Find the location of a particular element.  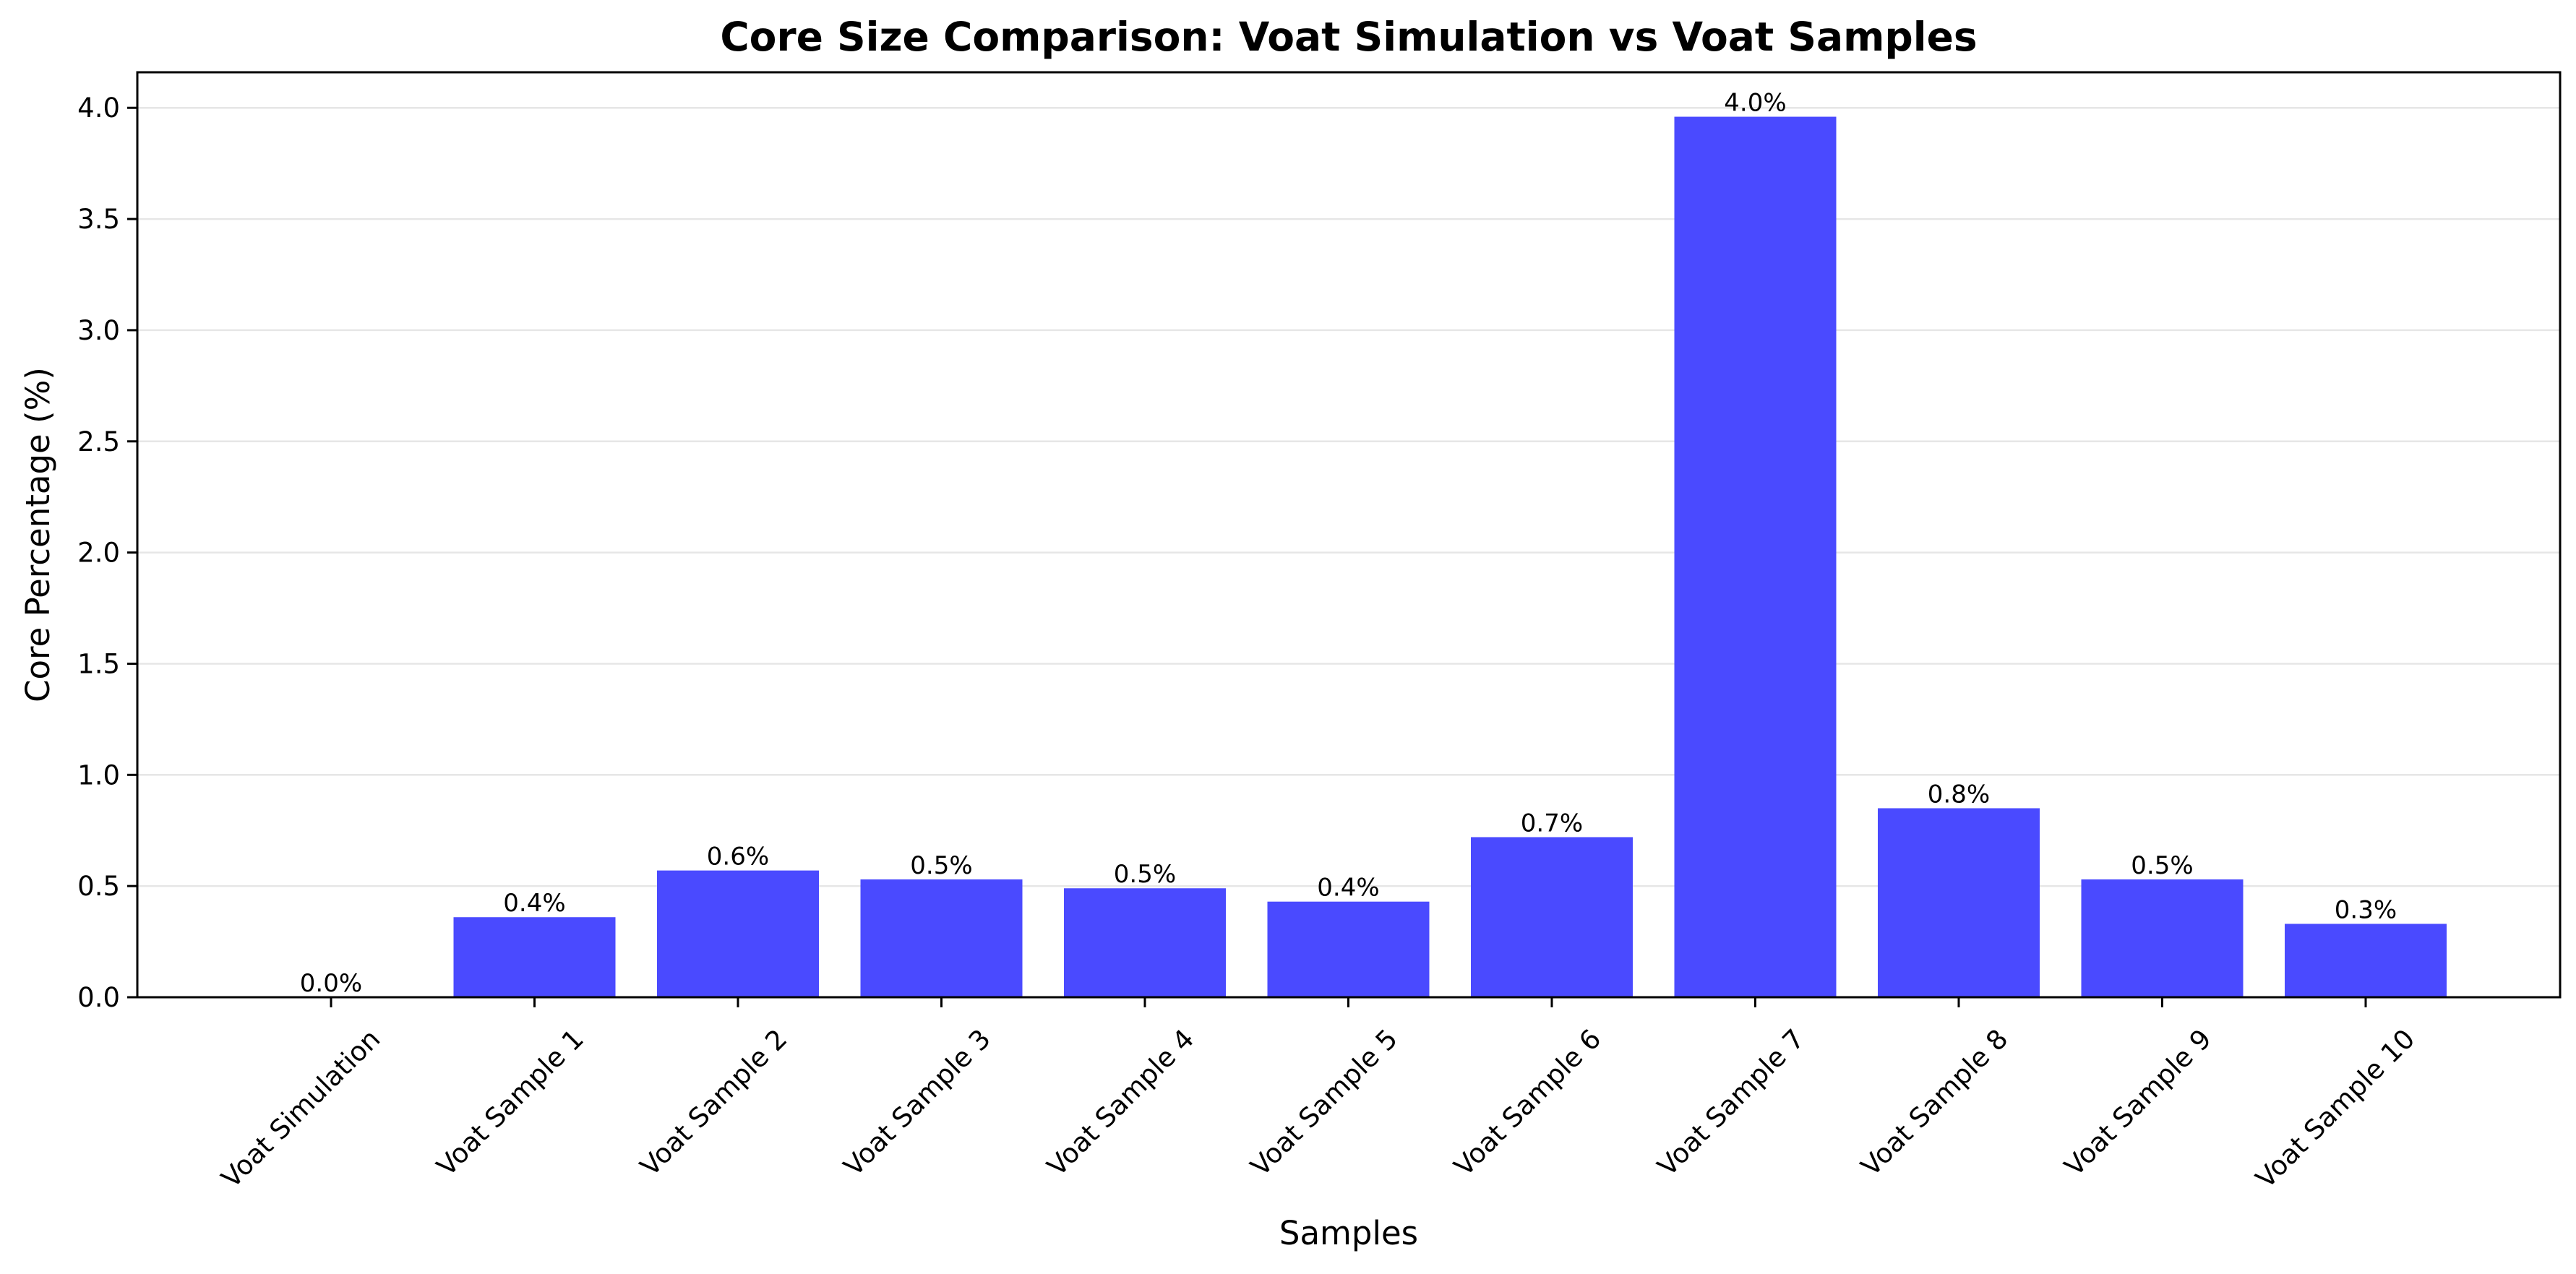

x-tick-label: Voat Sample 10 is located at coordinates (2336, 1109).